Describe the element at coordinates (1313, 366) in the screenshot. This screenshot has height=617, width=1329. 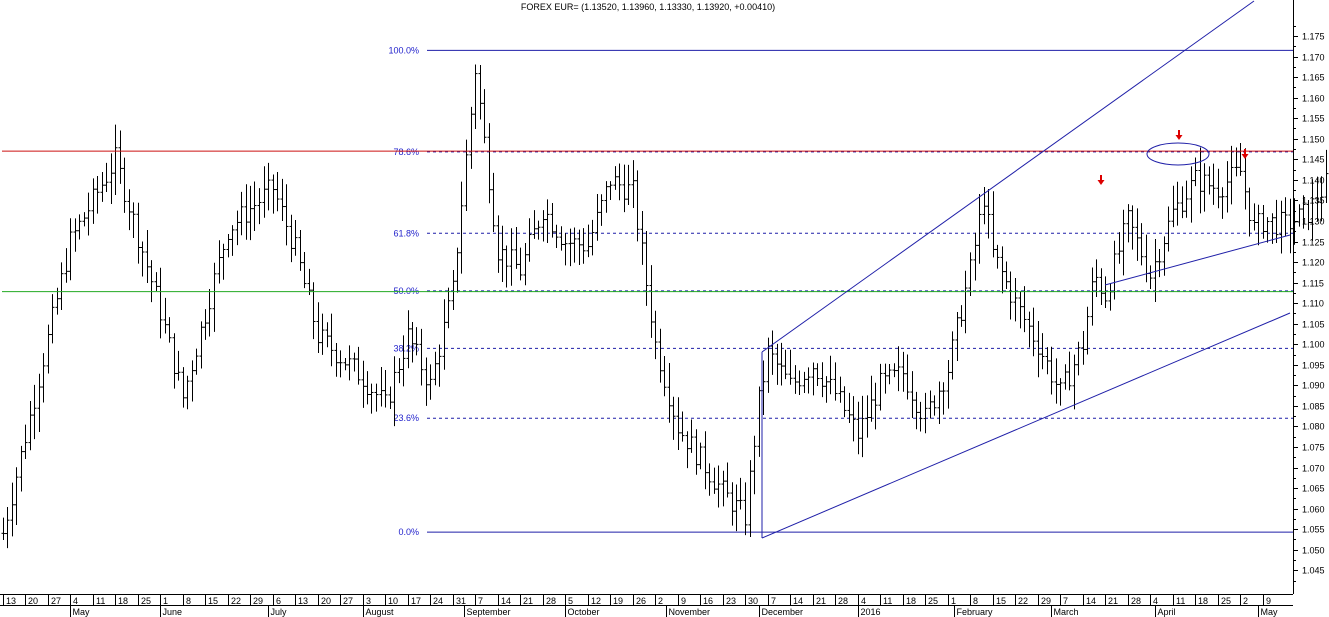
I see `y-tick-label: 1.095` at that location.